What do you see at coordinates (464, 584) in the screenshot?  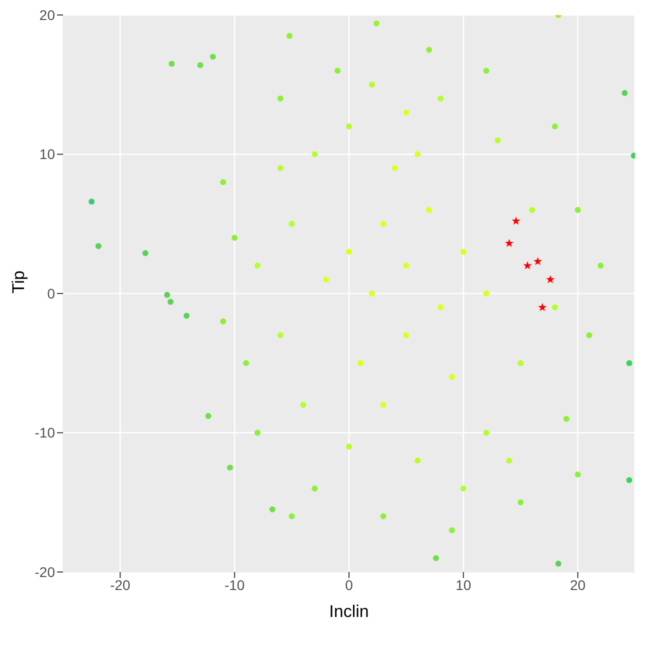 I see `x-tick-label: 10` at bounding box center [464, 584].